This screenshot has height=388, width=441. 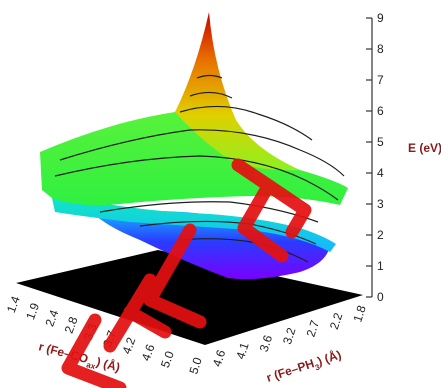 What do you see at coordinates (359, 313) in the screenshot?
I see `y-tick-label: 1.8` at bounding box center [359, 313].